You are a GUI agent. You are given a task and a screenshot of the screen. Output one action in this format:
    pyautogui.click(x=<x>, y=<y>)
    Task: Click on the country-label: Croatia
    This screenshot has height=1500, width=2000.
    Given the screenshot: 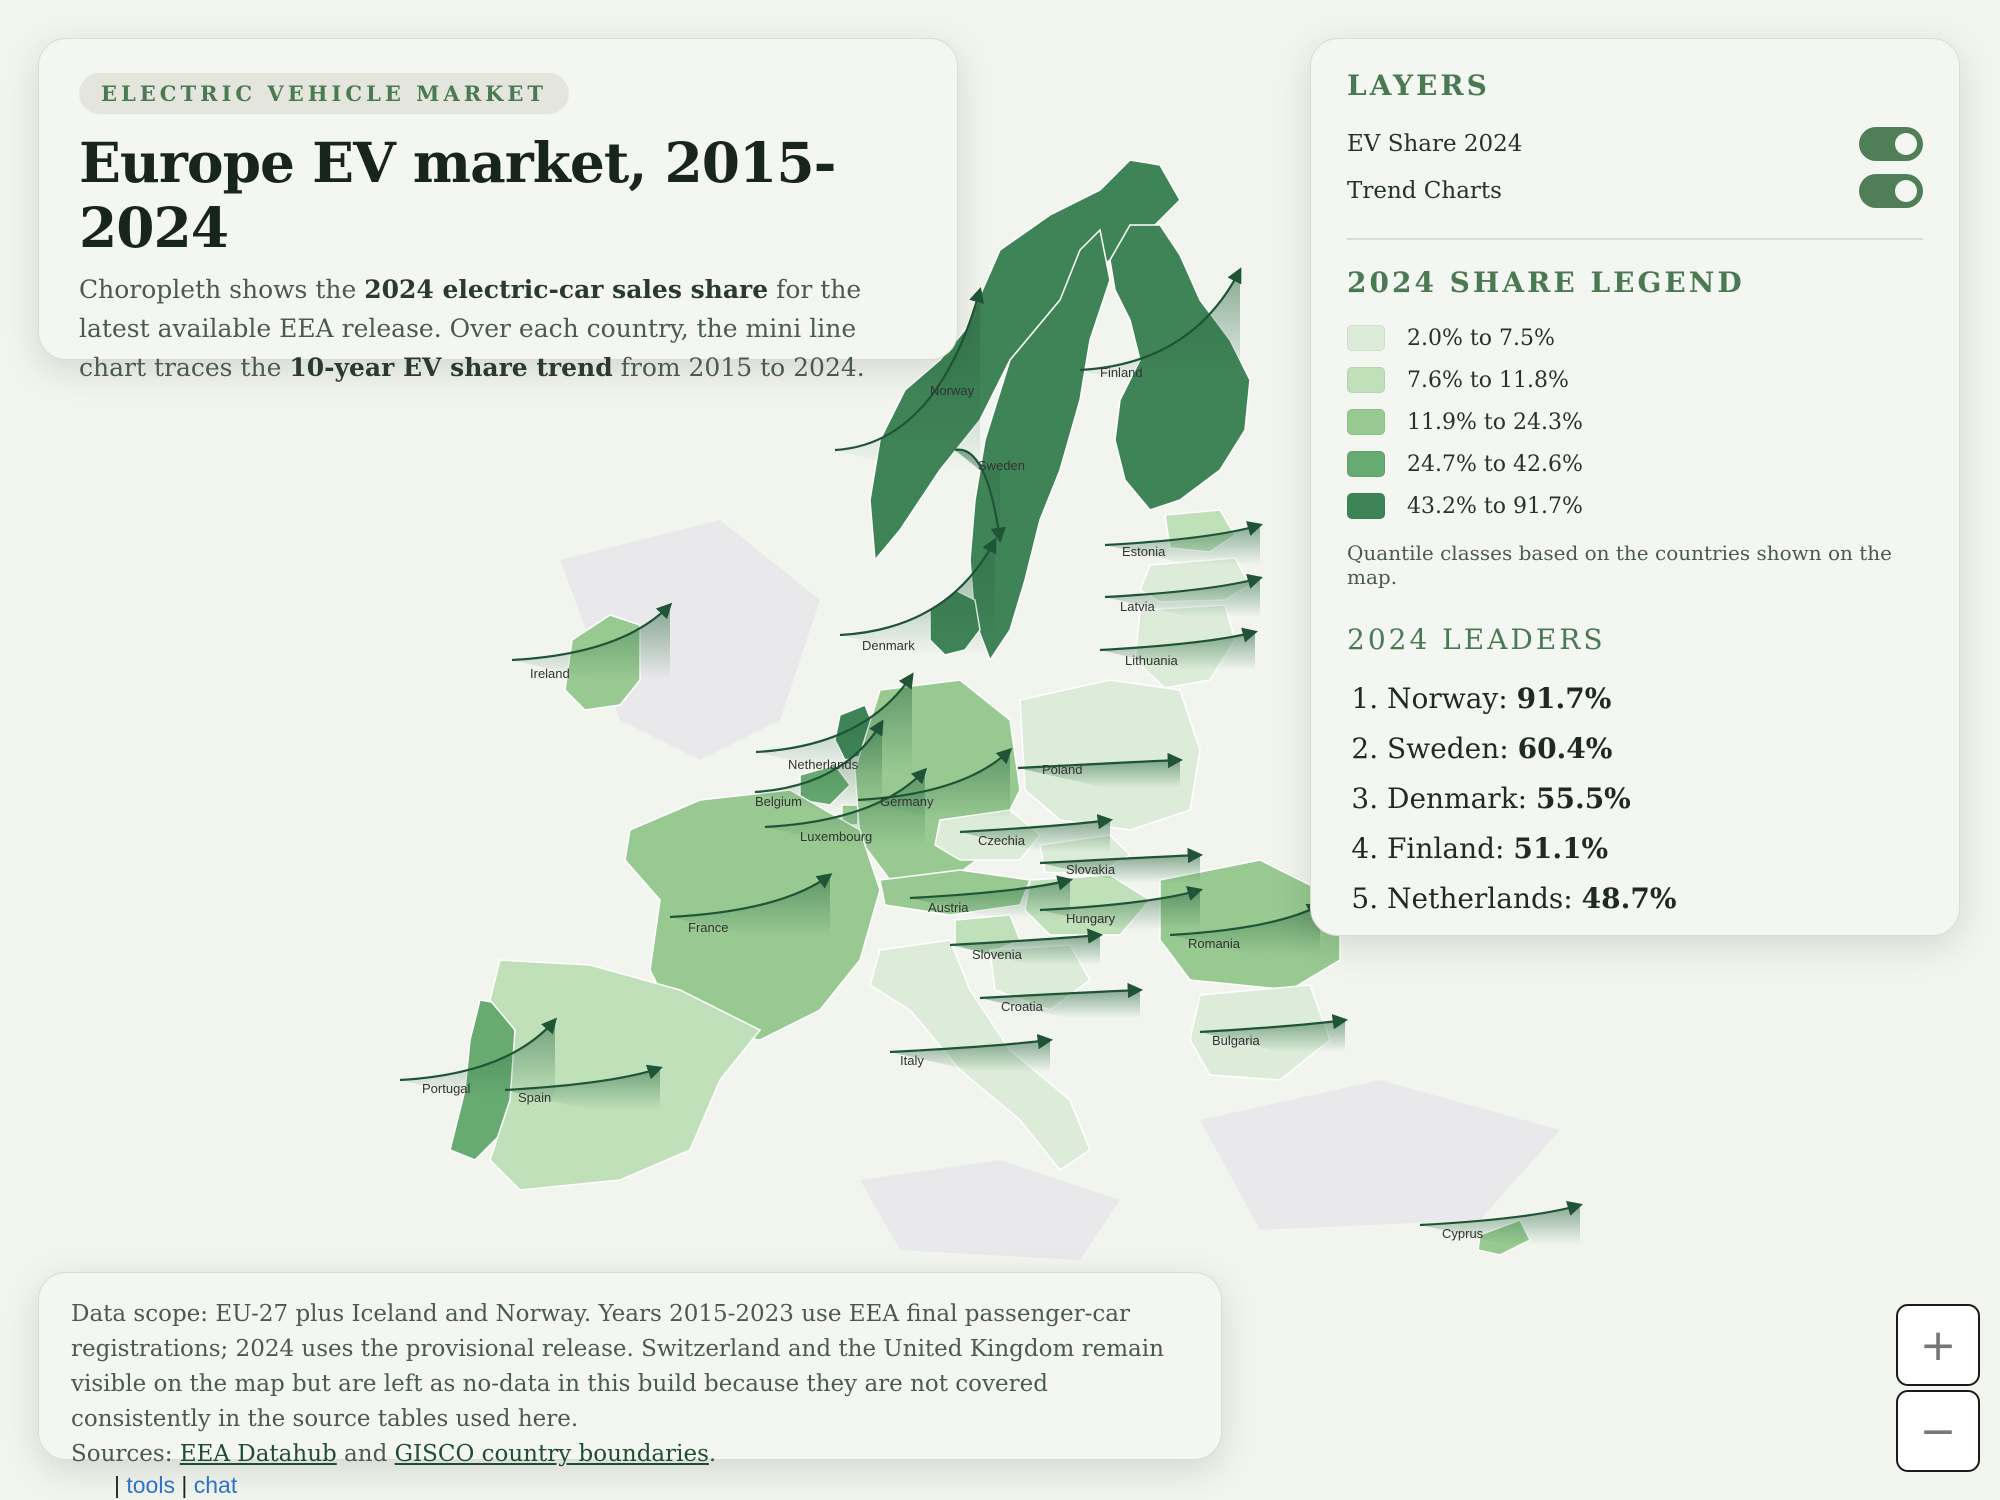 What is the action you would take?
    pyautogui.click(x=1022, y=1006)
    